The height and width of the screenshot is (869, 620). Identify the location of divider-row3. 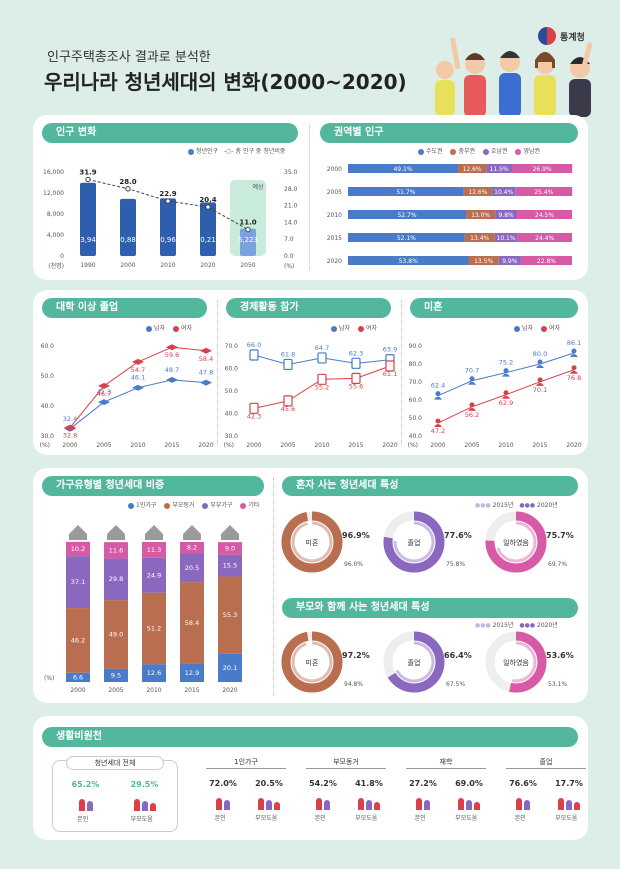
(273, 587).